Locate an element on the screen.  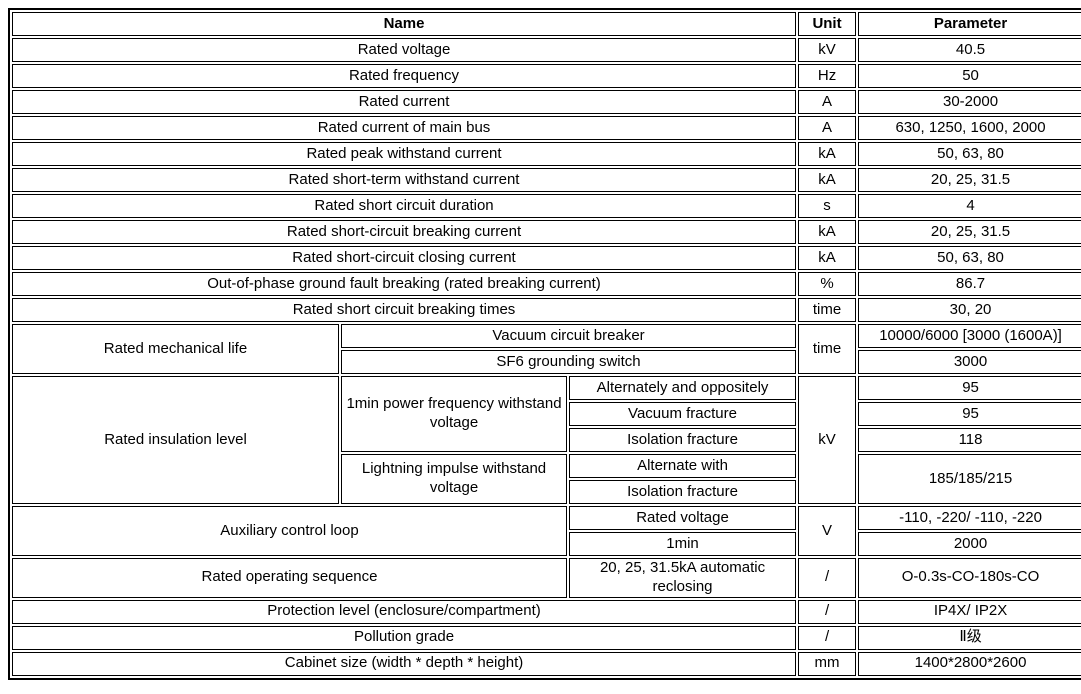
table-row-insulation-isolation-fracture: Isolation fracture 118 is located at coordinates (546, 440).